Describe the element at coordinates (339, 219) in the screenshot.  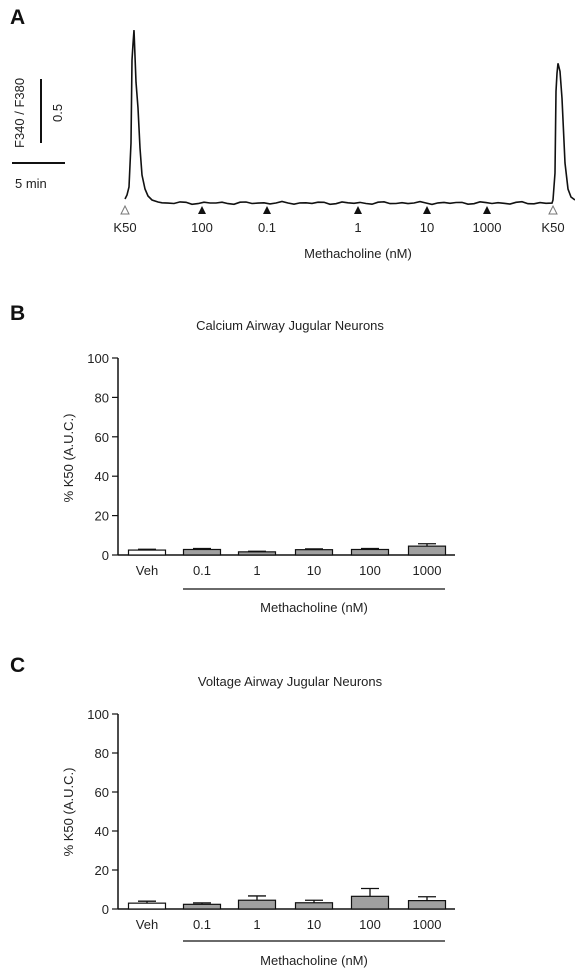
I see `event-markers: K50 100 0.1 1 10 1000 K50` at that location.